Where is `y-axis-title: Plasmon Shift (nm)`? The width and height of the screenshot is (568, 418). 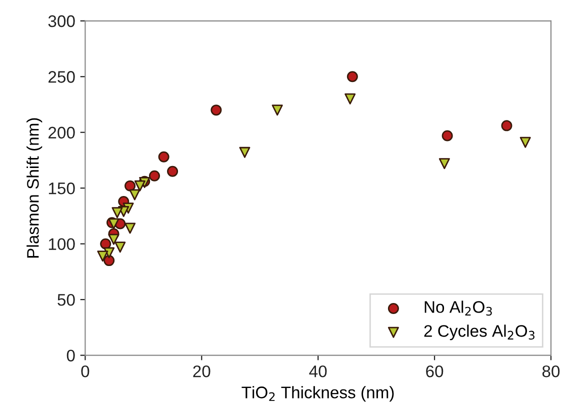
y-axis-title: Plasmon Shift (nm) is located at coordinates (34, 188).